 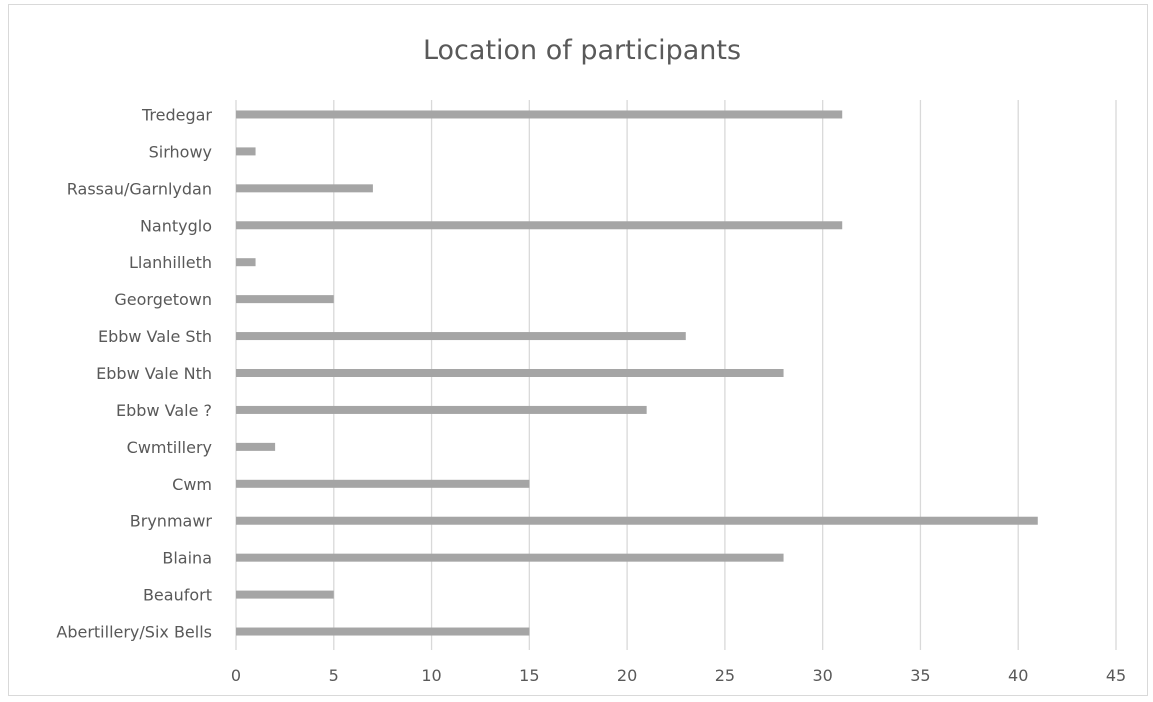 What do you see at coordinates (187, 558) in the screenshot?
I see `category-label: Blaina` at bounding box center [187, 558].